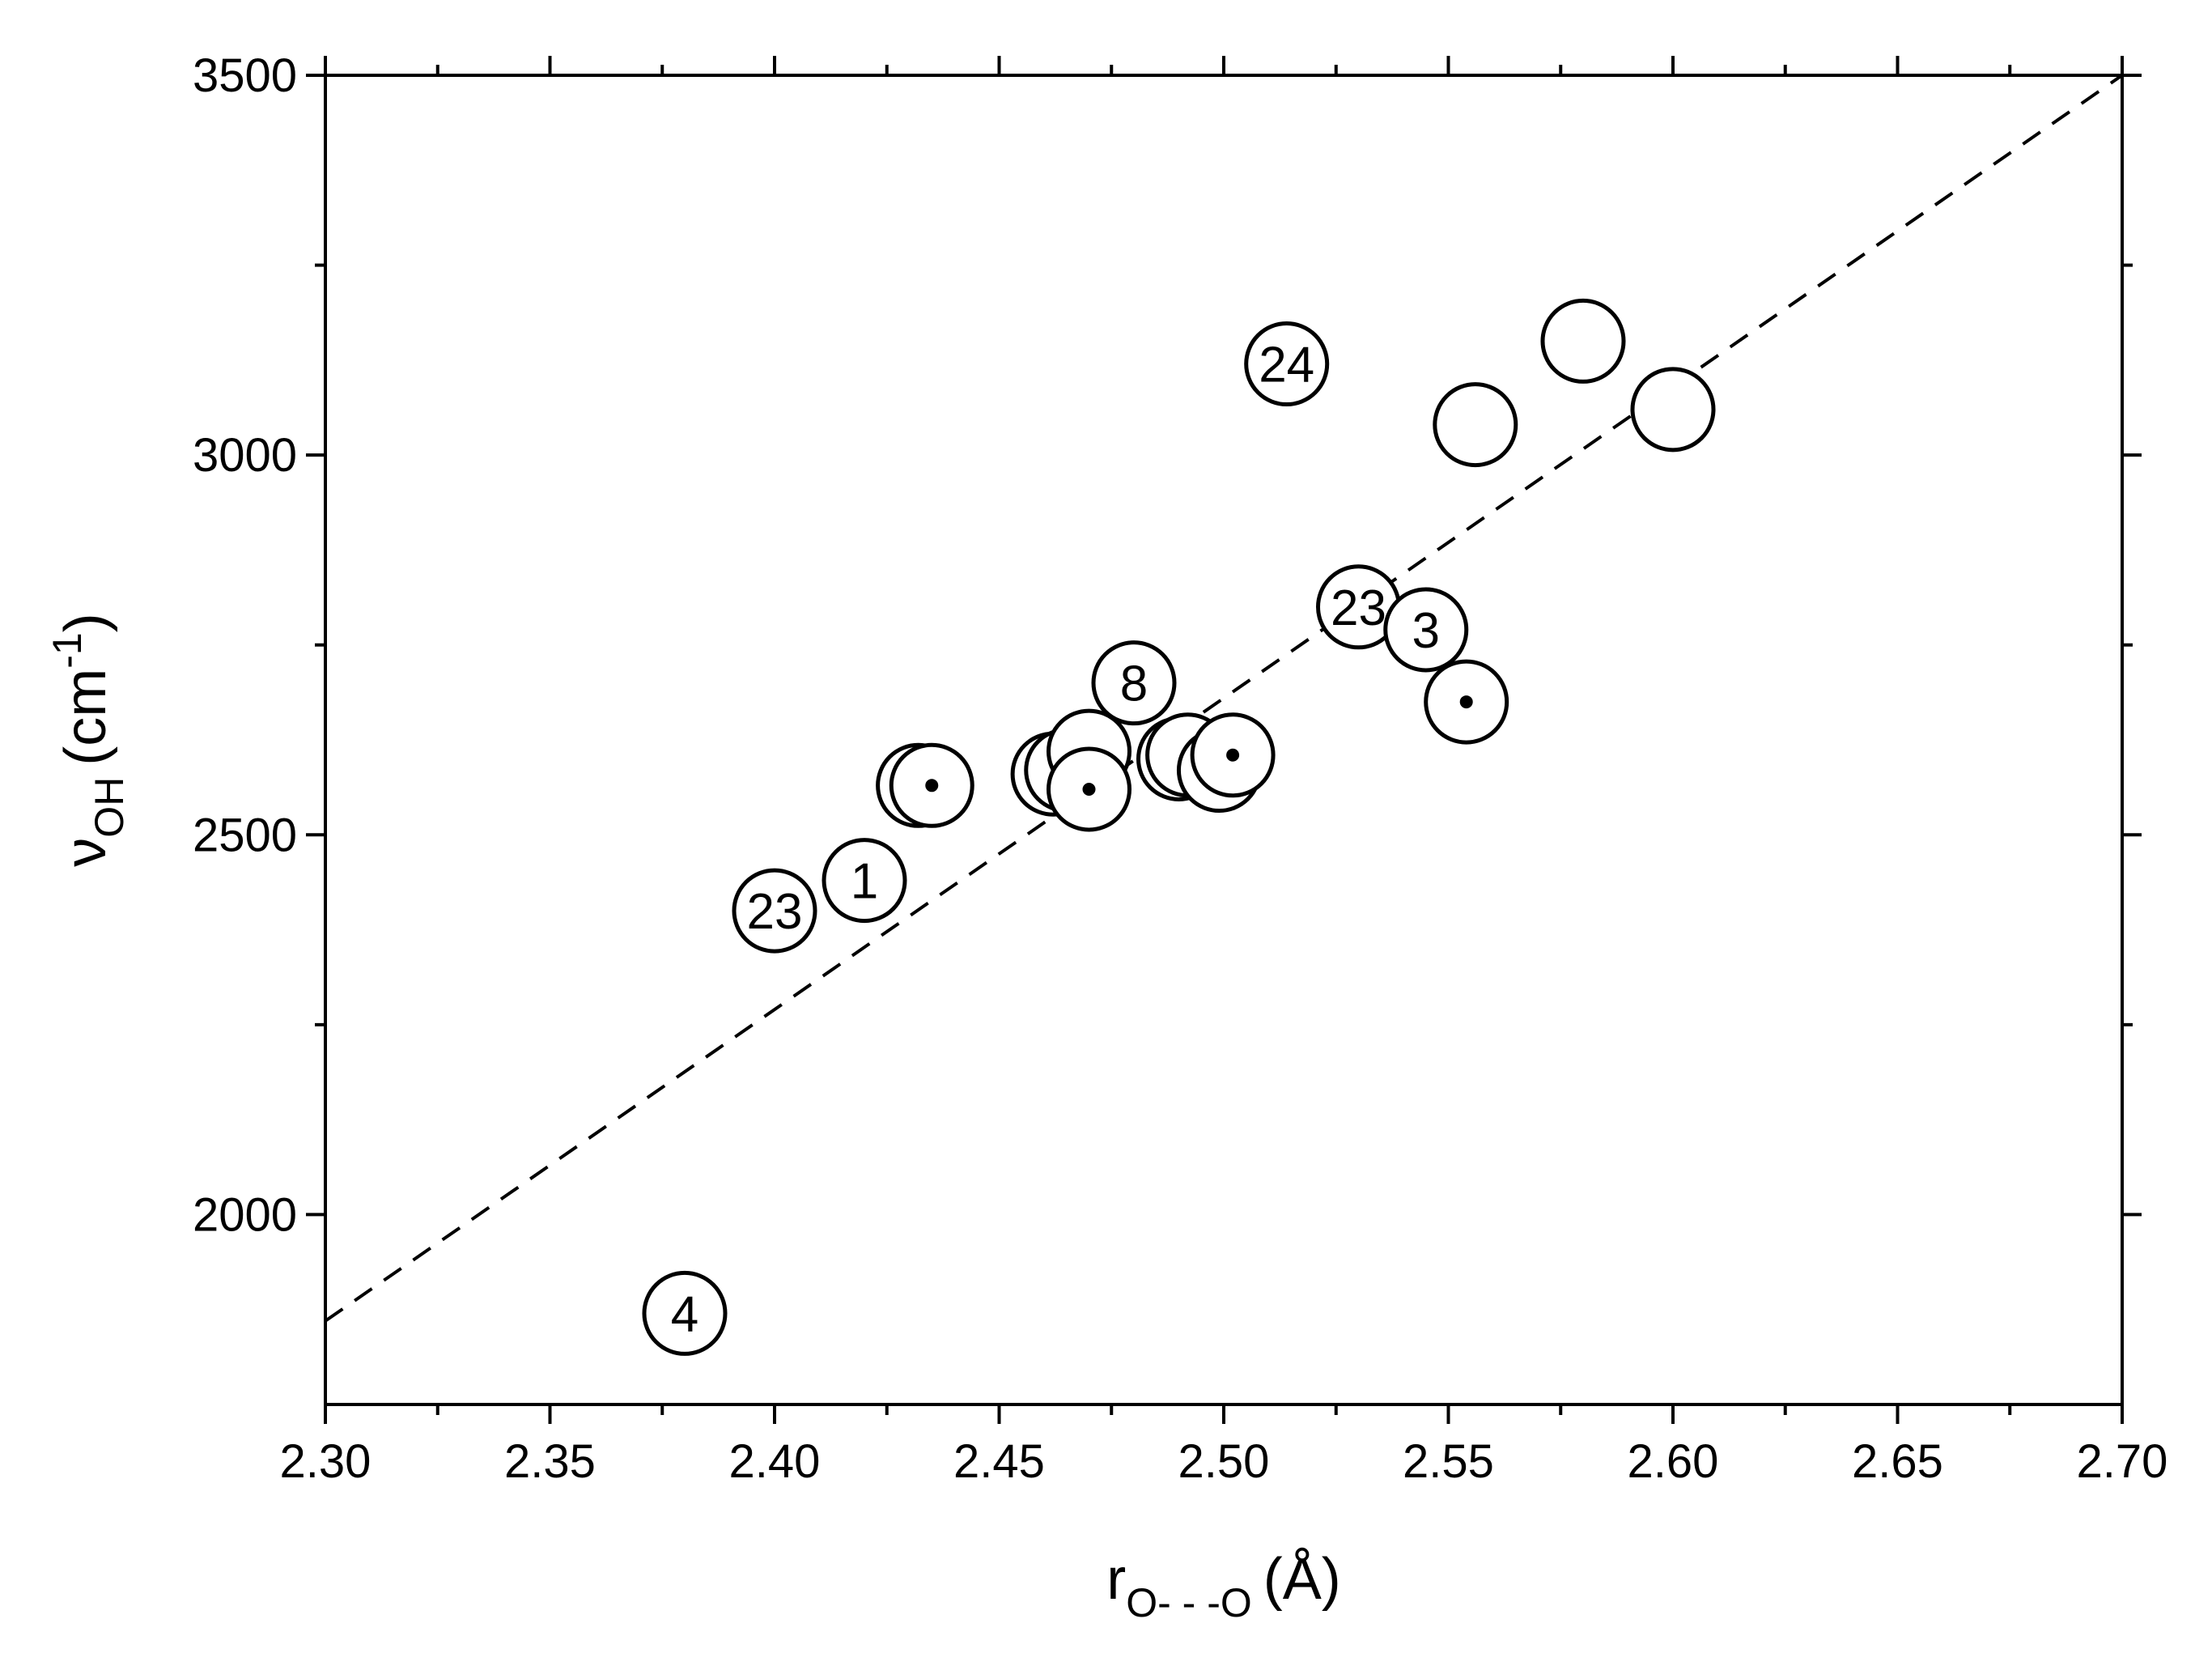 The width and height of the screenshot is (2212, 1653). Describe the element at coordinates (1224, 1462) in the screenshot. I see `x-tick-label: 2.50` at that location.